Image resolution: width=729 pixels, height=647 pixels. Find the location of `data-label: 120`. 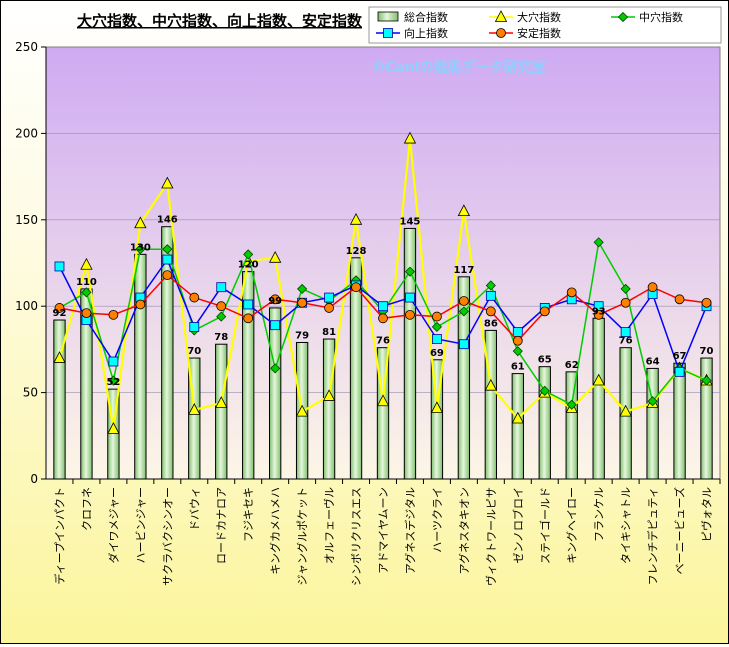

data-label: 120 is located at coordinates (248, 265).